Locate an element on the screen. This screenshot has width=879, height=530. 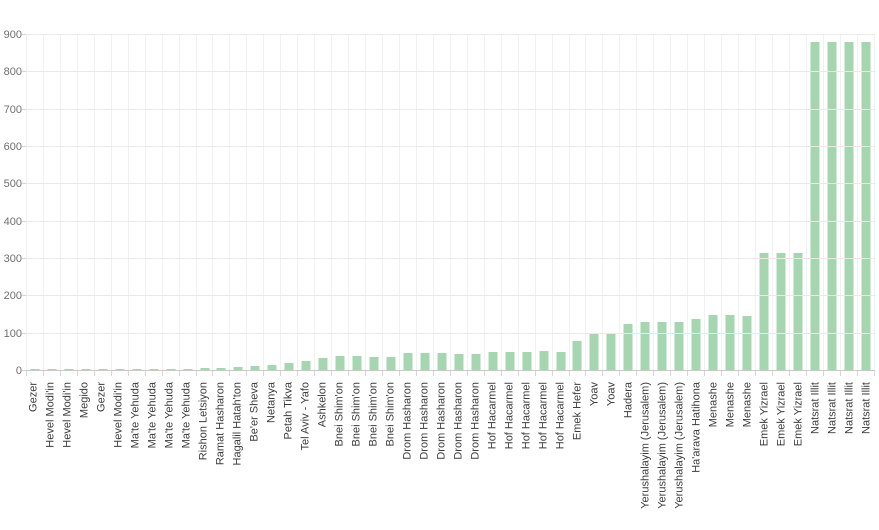
x-label-cell: Yoav is located at coordinates (611, 455).